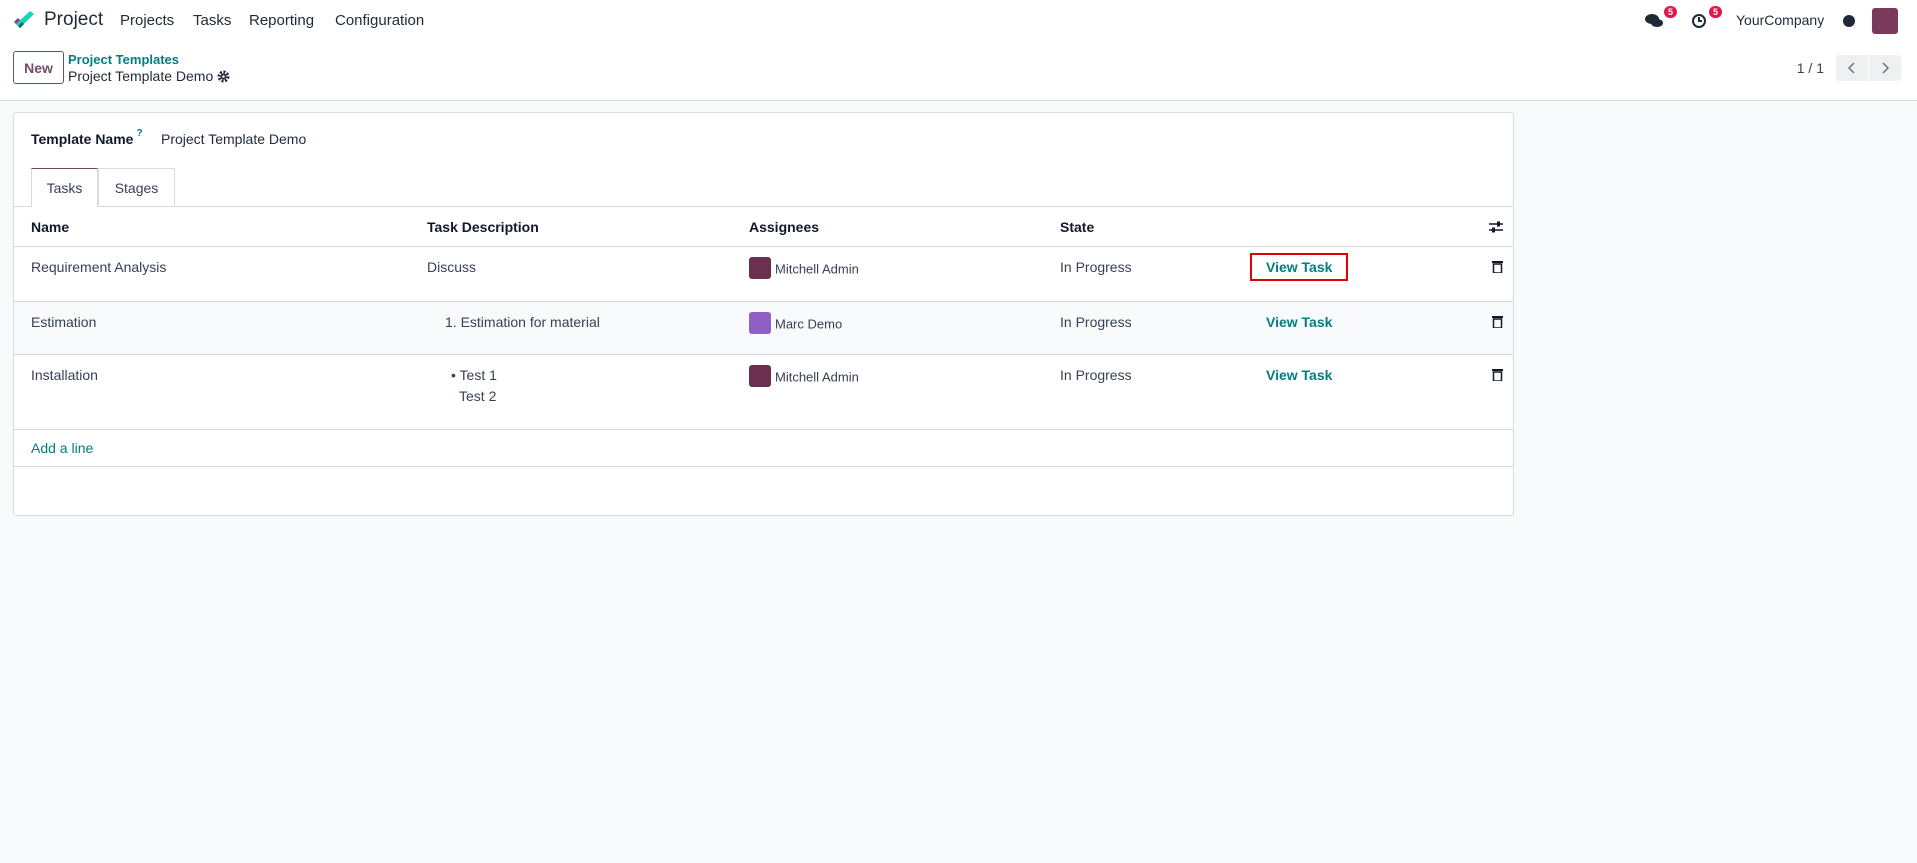 The image size is (1917, 863). What do you see at coordinates (474, 375) in the screenshot?
I see `task-description-bullet: • Test 1` at bounding box center [474, 375].